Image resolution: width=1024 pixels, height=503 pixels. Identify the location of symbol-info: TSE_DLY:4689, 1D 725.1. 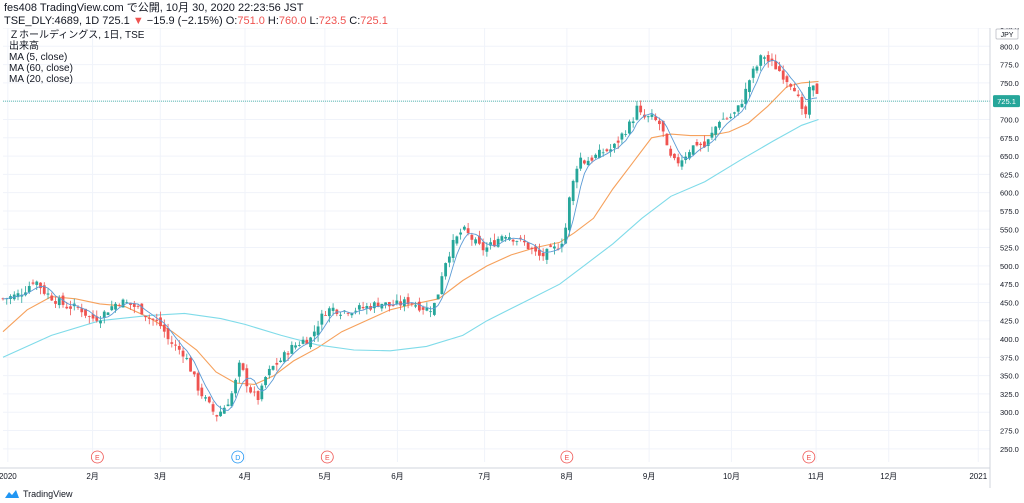
(67, 21).